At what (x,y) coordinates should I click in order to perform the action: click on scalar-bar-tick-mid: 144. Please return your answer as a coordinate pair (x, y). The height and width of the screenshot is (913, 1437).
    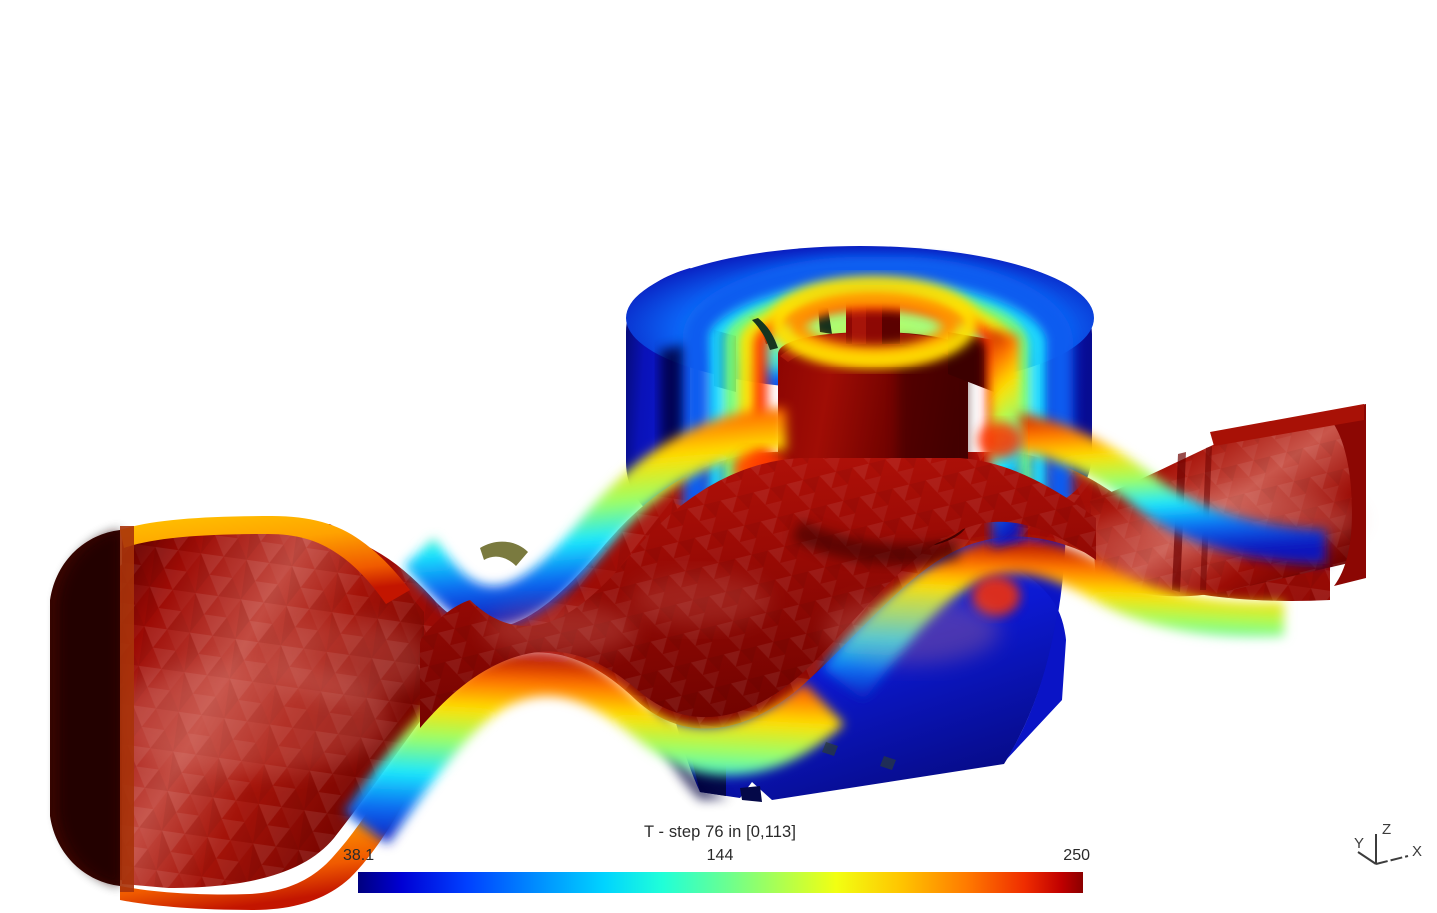
    Looking at the image, I should click on (720, 855).